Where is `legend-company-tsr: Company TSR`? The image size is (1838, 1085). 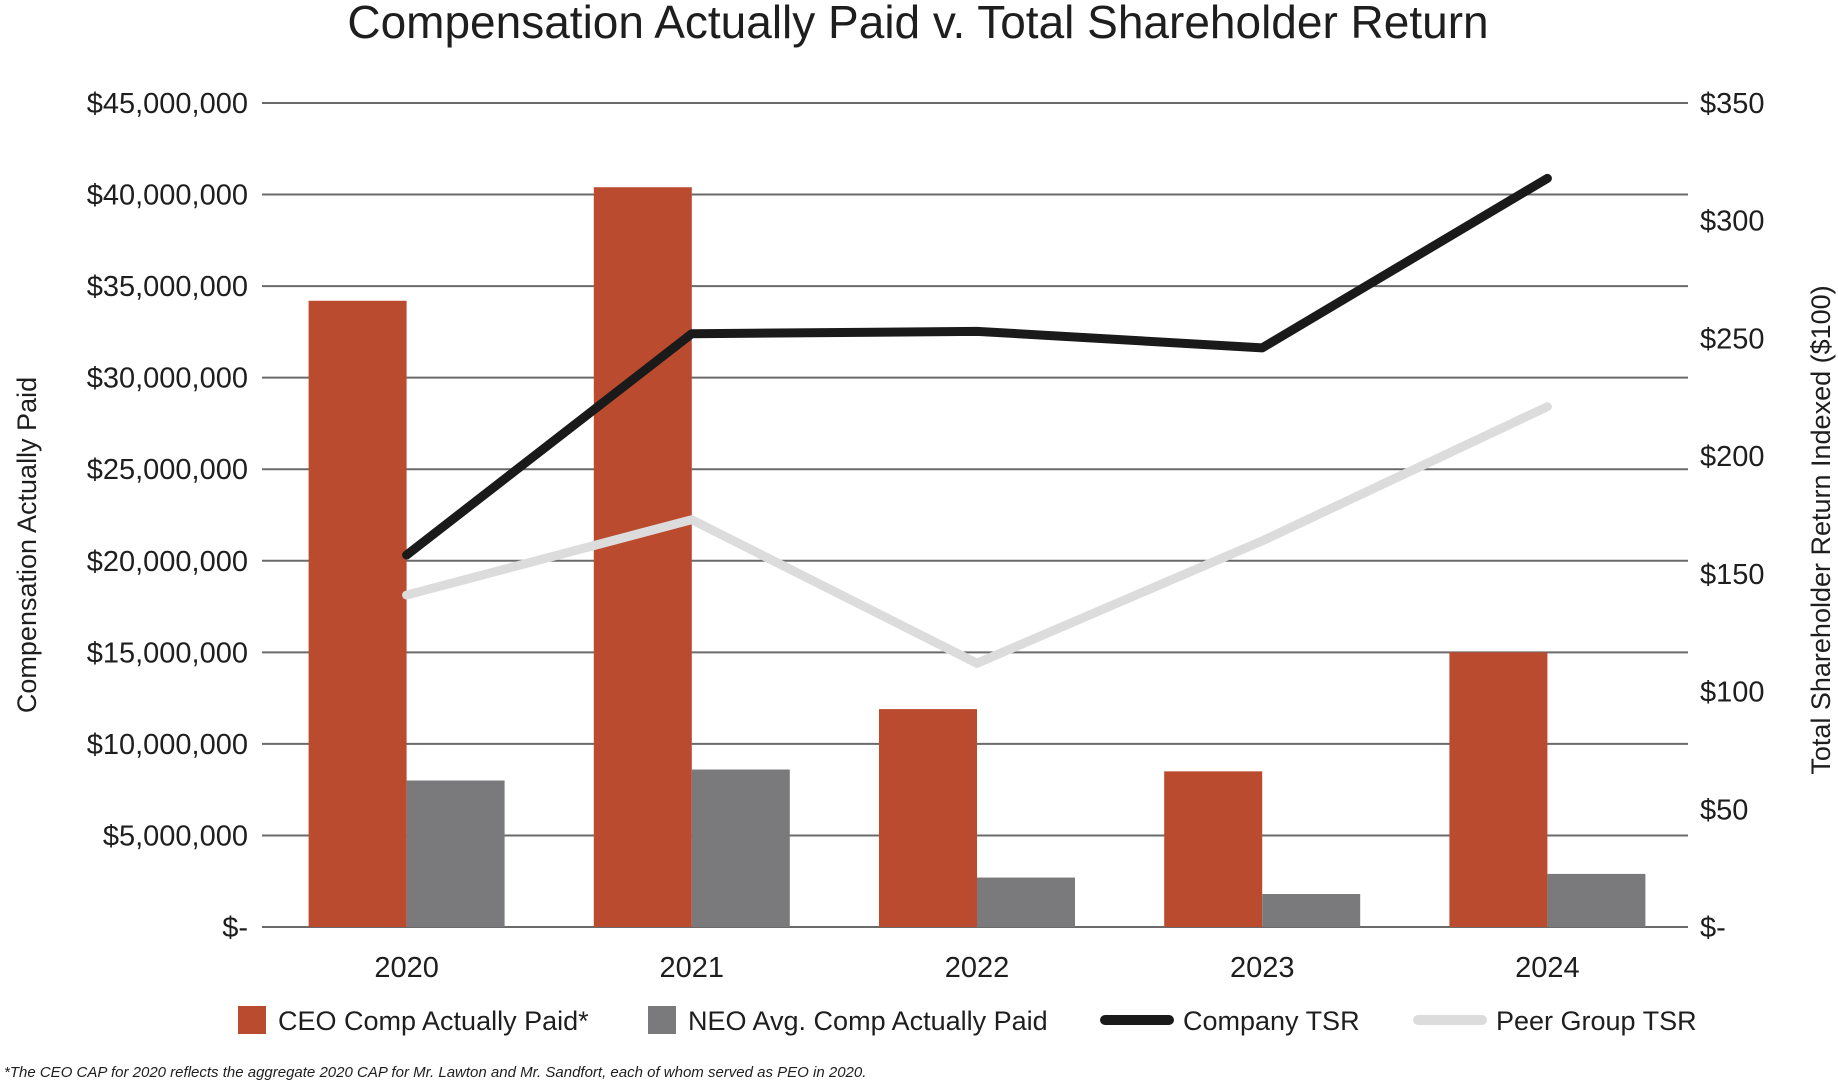
legend-company-tsr: Company TSR is located at coordinates (1230, 1021).